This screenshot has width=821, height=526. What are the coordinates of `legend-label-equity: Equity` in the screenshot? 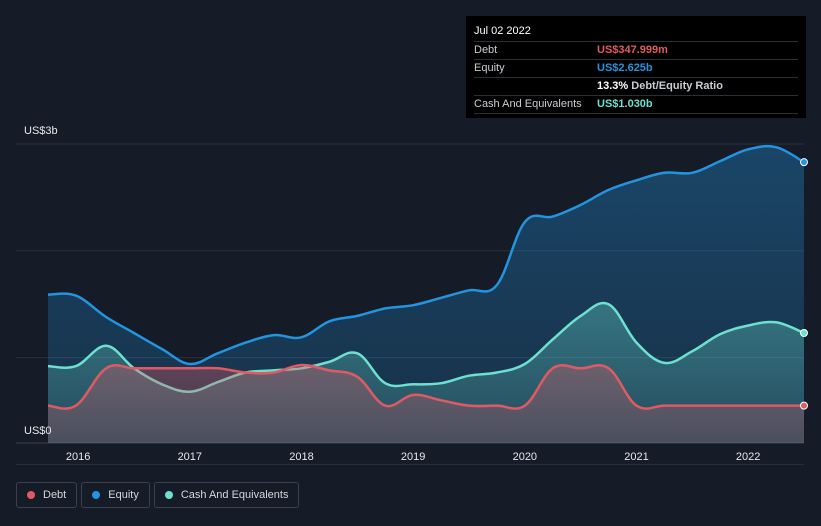 It's located at (123, 495).